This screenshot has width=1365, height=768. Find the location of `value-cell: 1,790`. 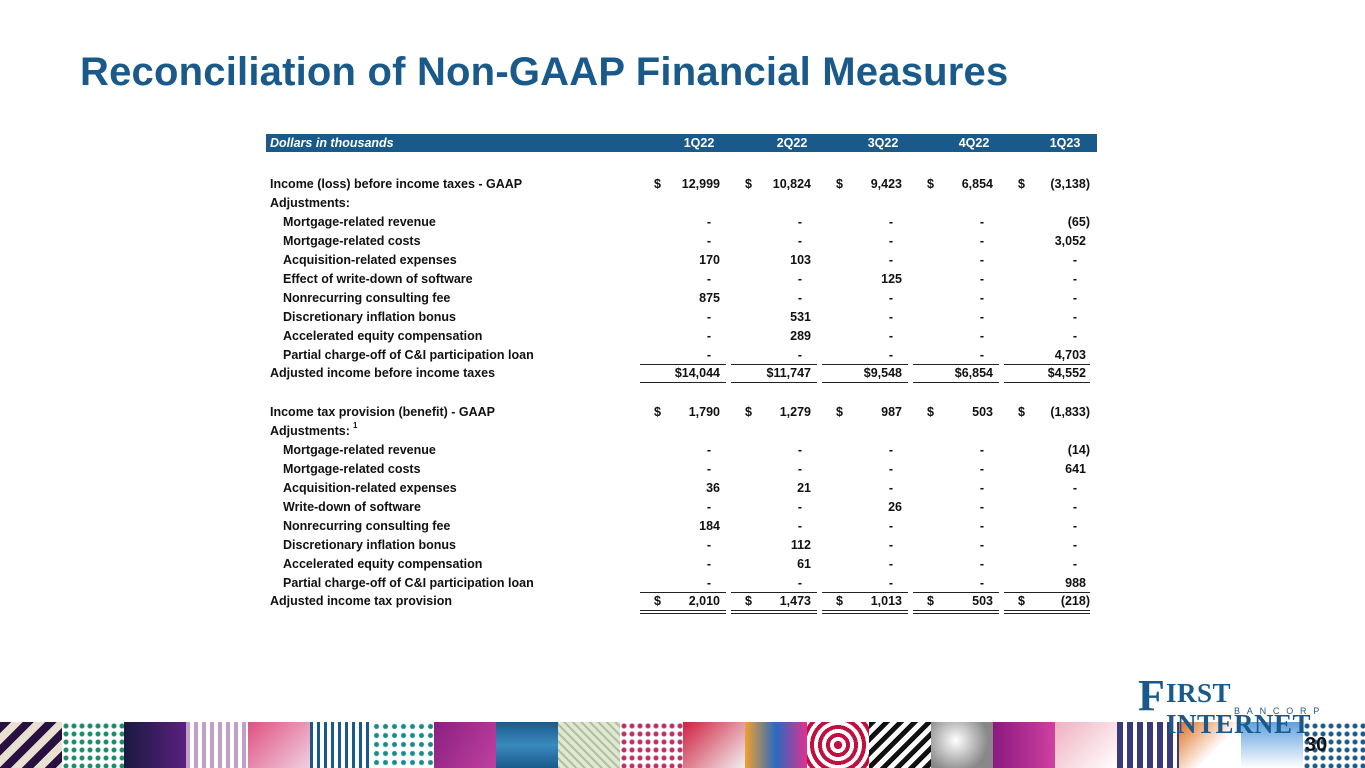

value-cell: 1,790 is located at coordinates (704, 412).